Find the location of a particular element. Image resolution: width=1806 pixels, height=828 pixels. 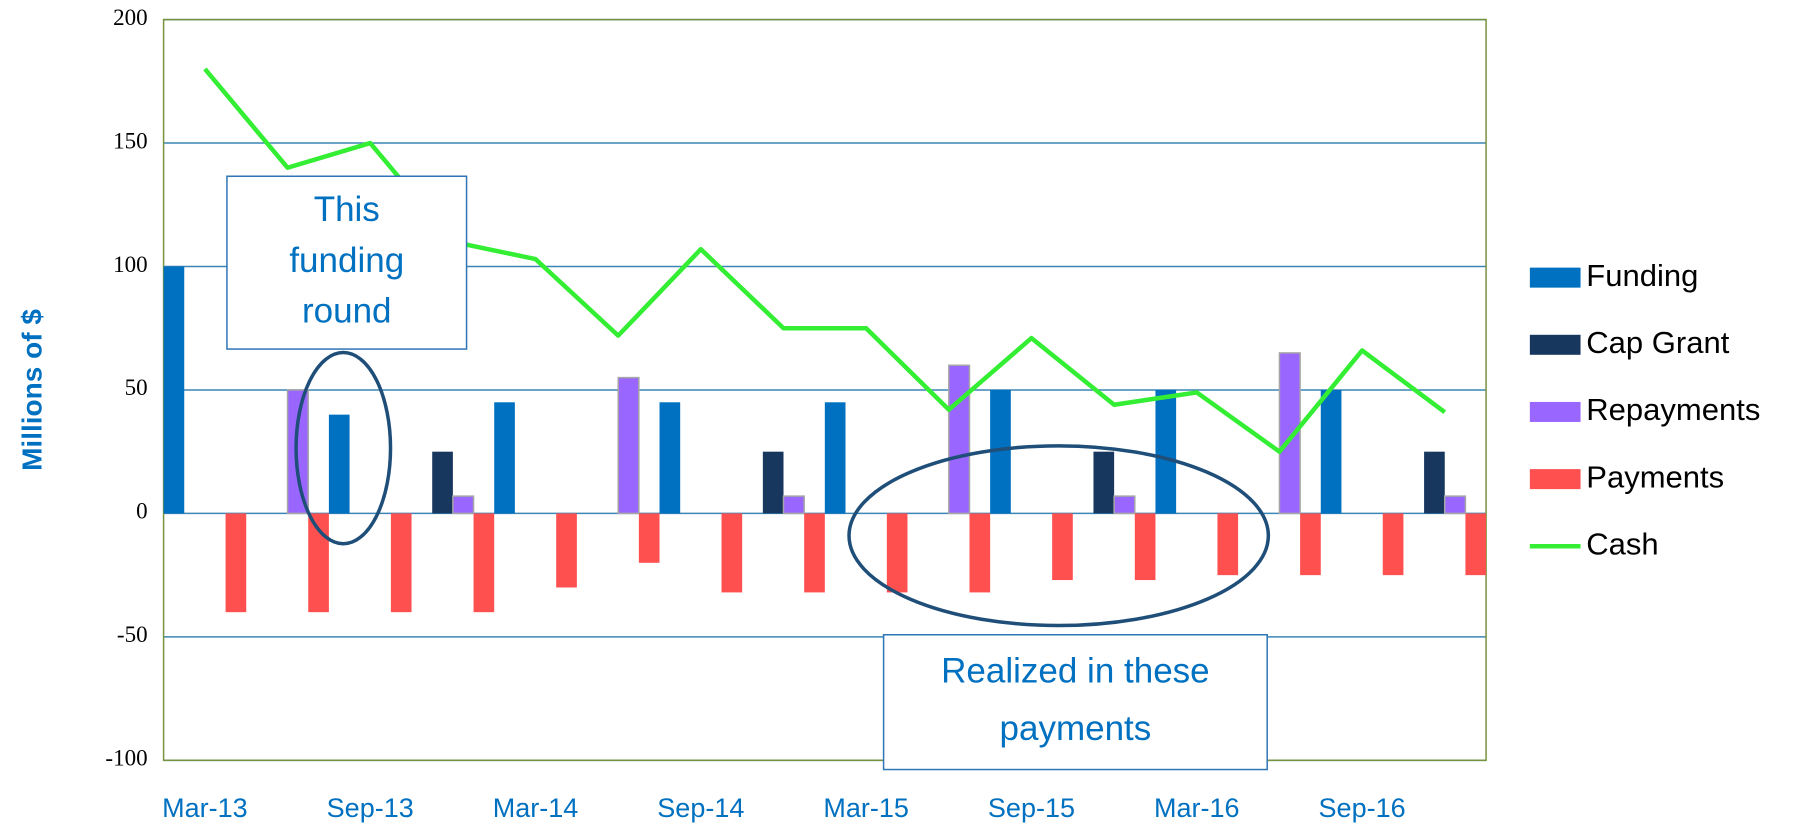

legend-label: Cash is located at coordinates (1622, 543).